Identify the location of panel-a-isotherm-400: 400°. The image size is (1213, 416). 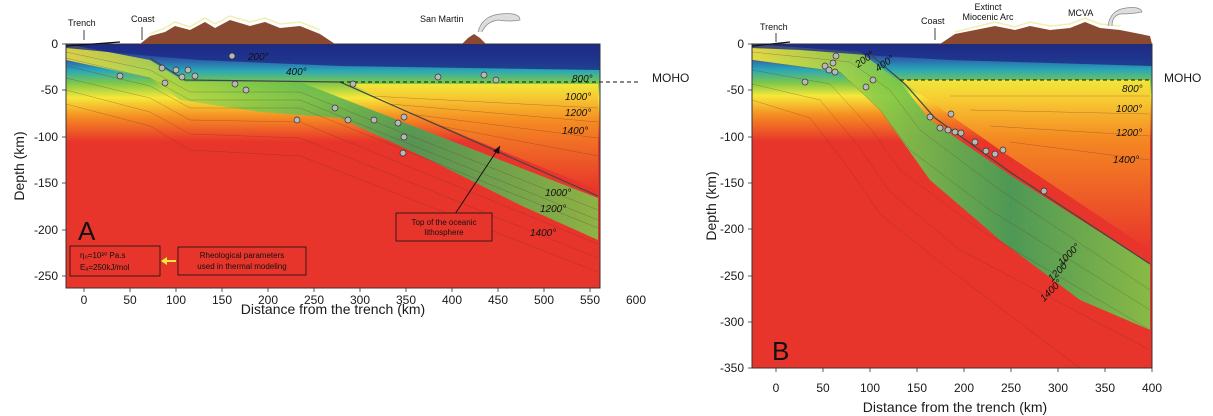
(296, 72).